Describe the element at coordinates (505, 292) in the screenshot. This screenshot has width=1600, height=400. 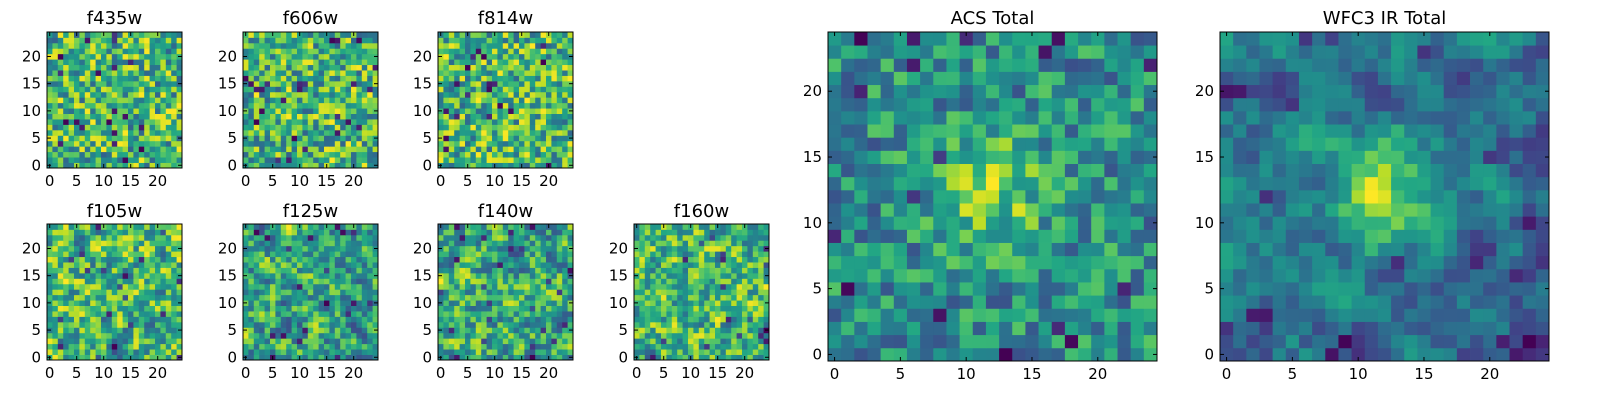
I see `axes-frame-f140w` at that location.